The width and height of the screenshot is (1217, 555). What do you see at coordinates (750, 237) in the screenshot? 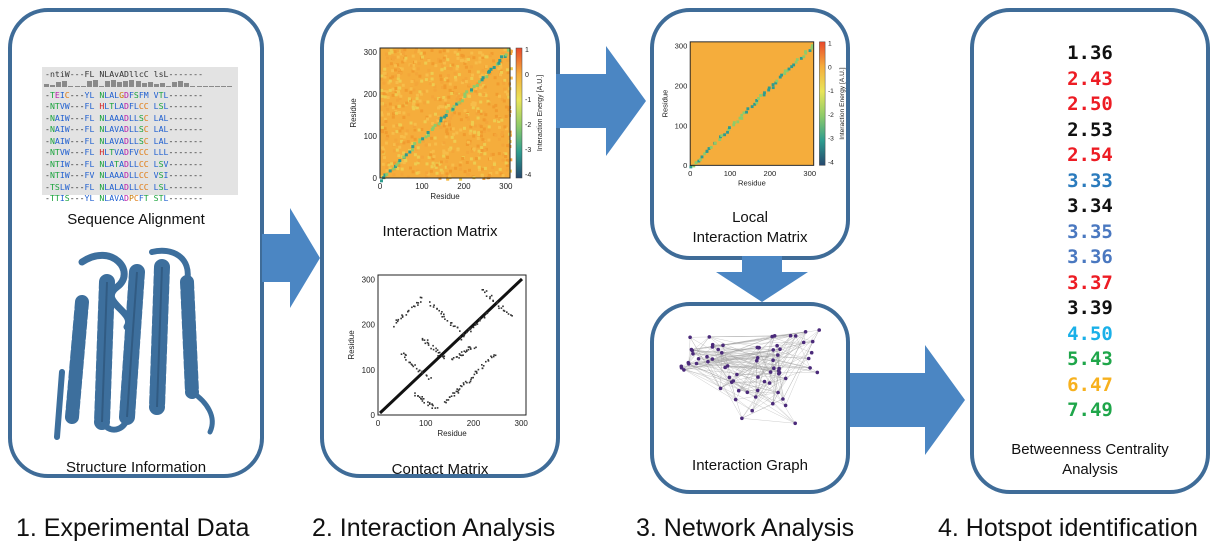
I see `local-label-line2: Interaction Matrix` at bounding box center [750, 237].